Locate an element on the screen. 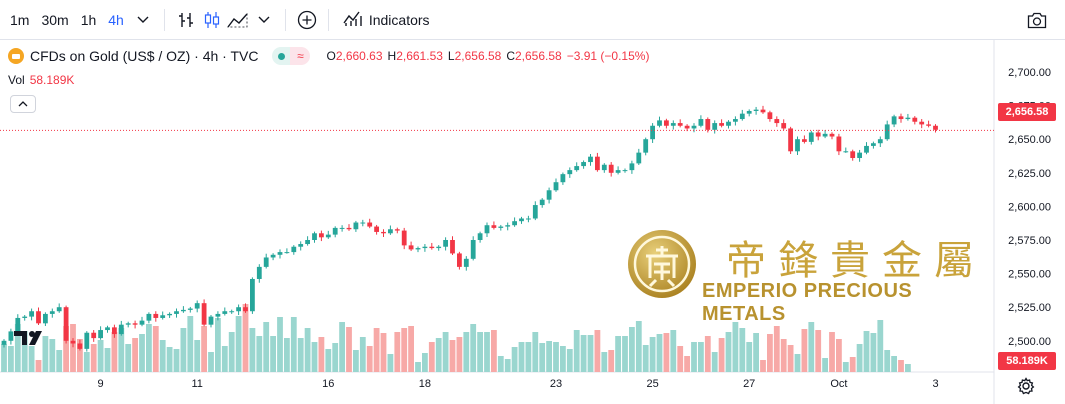 This screenshot has width=1065, height=404. collapse-legend-button is located at coordinates (23, 104).